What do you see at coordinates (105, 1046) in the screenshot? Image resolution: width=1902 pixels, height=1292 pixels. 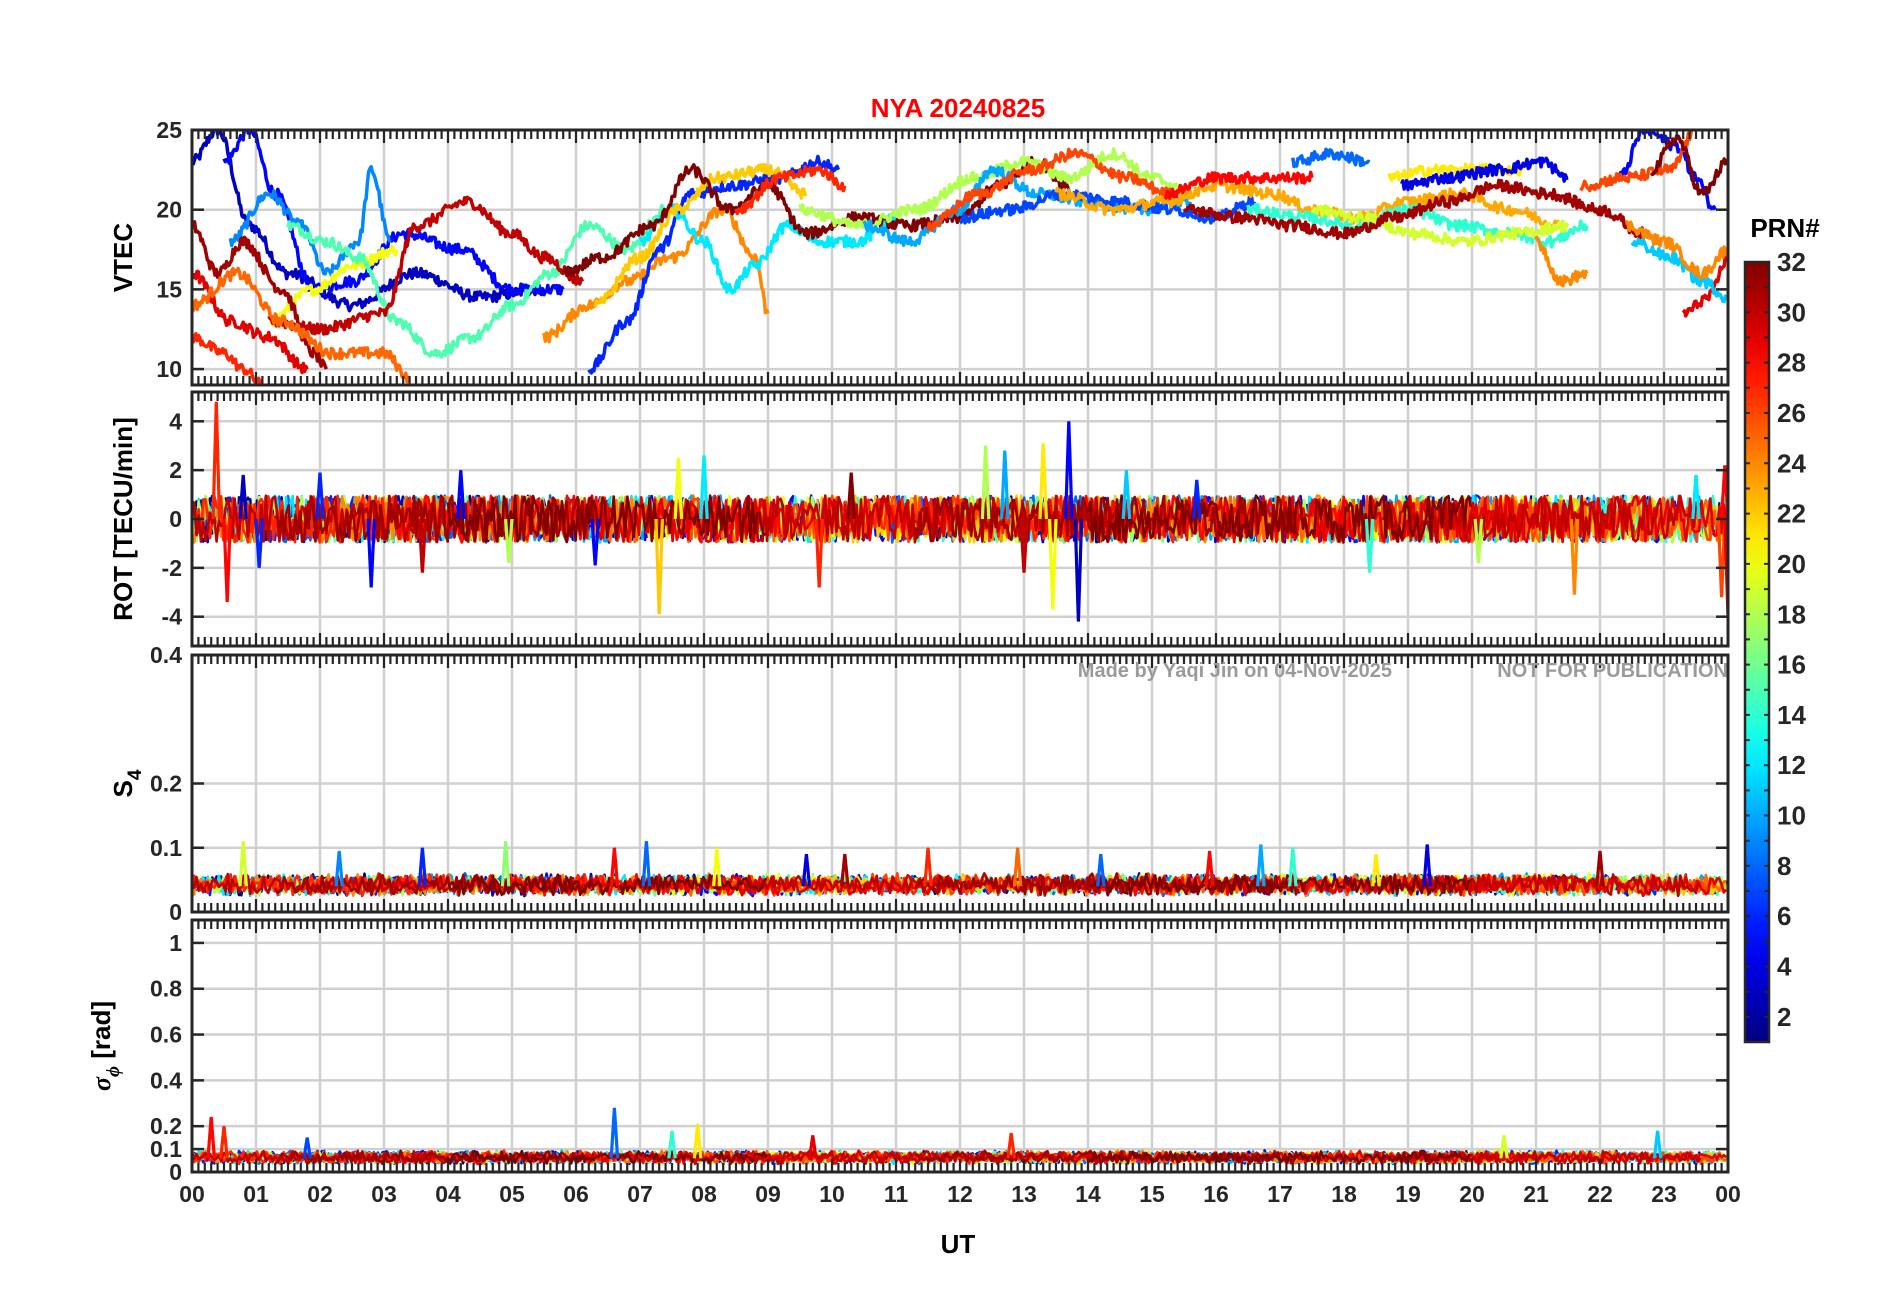 I see `y-axis-label-sigphi: σϕ [rad]` at bounding box center [105, 1046].